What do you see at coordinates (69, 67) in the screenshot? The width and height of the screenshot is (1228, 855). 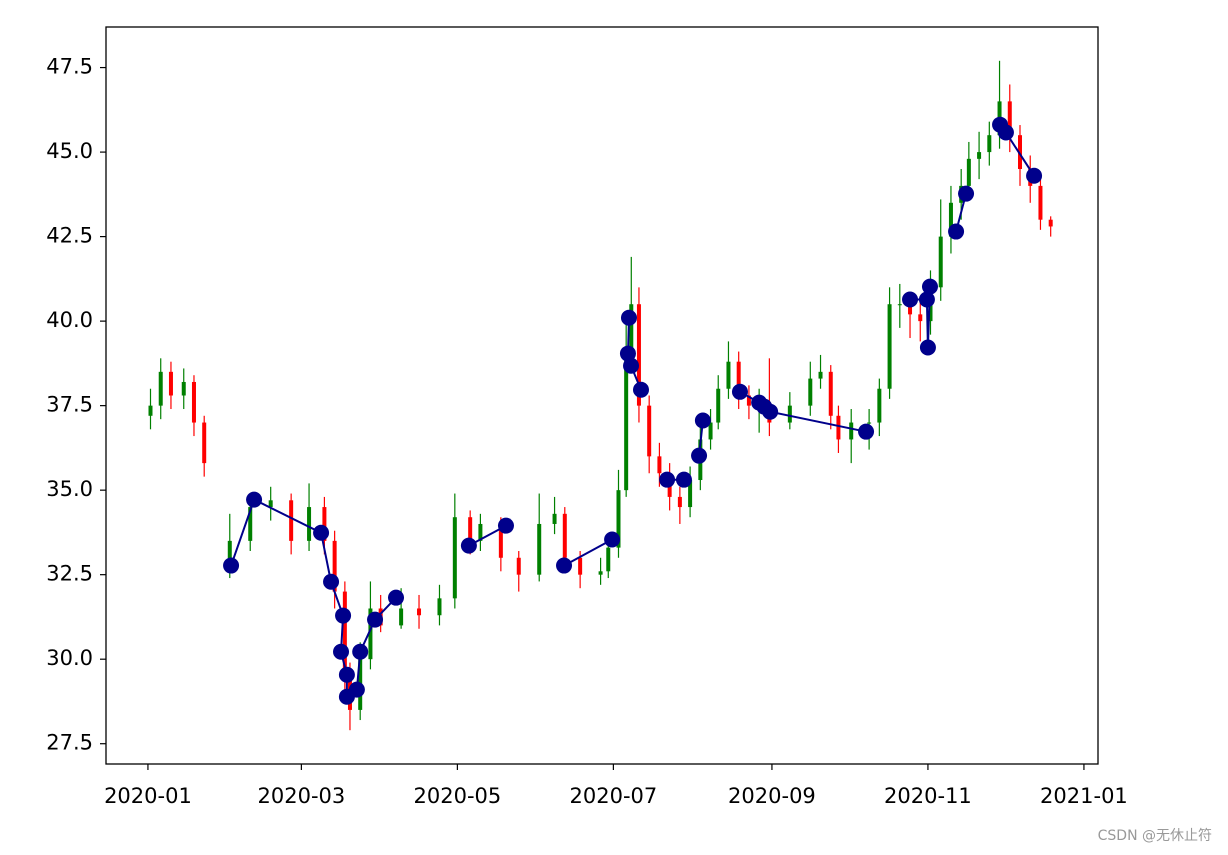 I see `y-tick-label: 47.5` at bounding box center [69, 67].